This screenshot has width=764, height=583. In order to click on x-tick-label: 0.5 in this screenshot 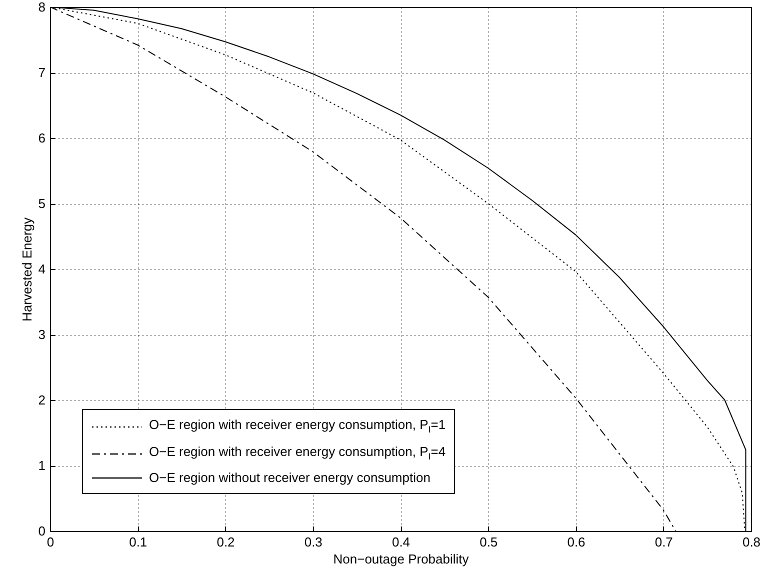, I will do `click(489, 542)`.